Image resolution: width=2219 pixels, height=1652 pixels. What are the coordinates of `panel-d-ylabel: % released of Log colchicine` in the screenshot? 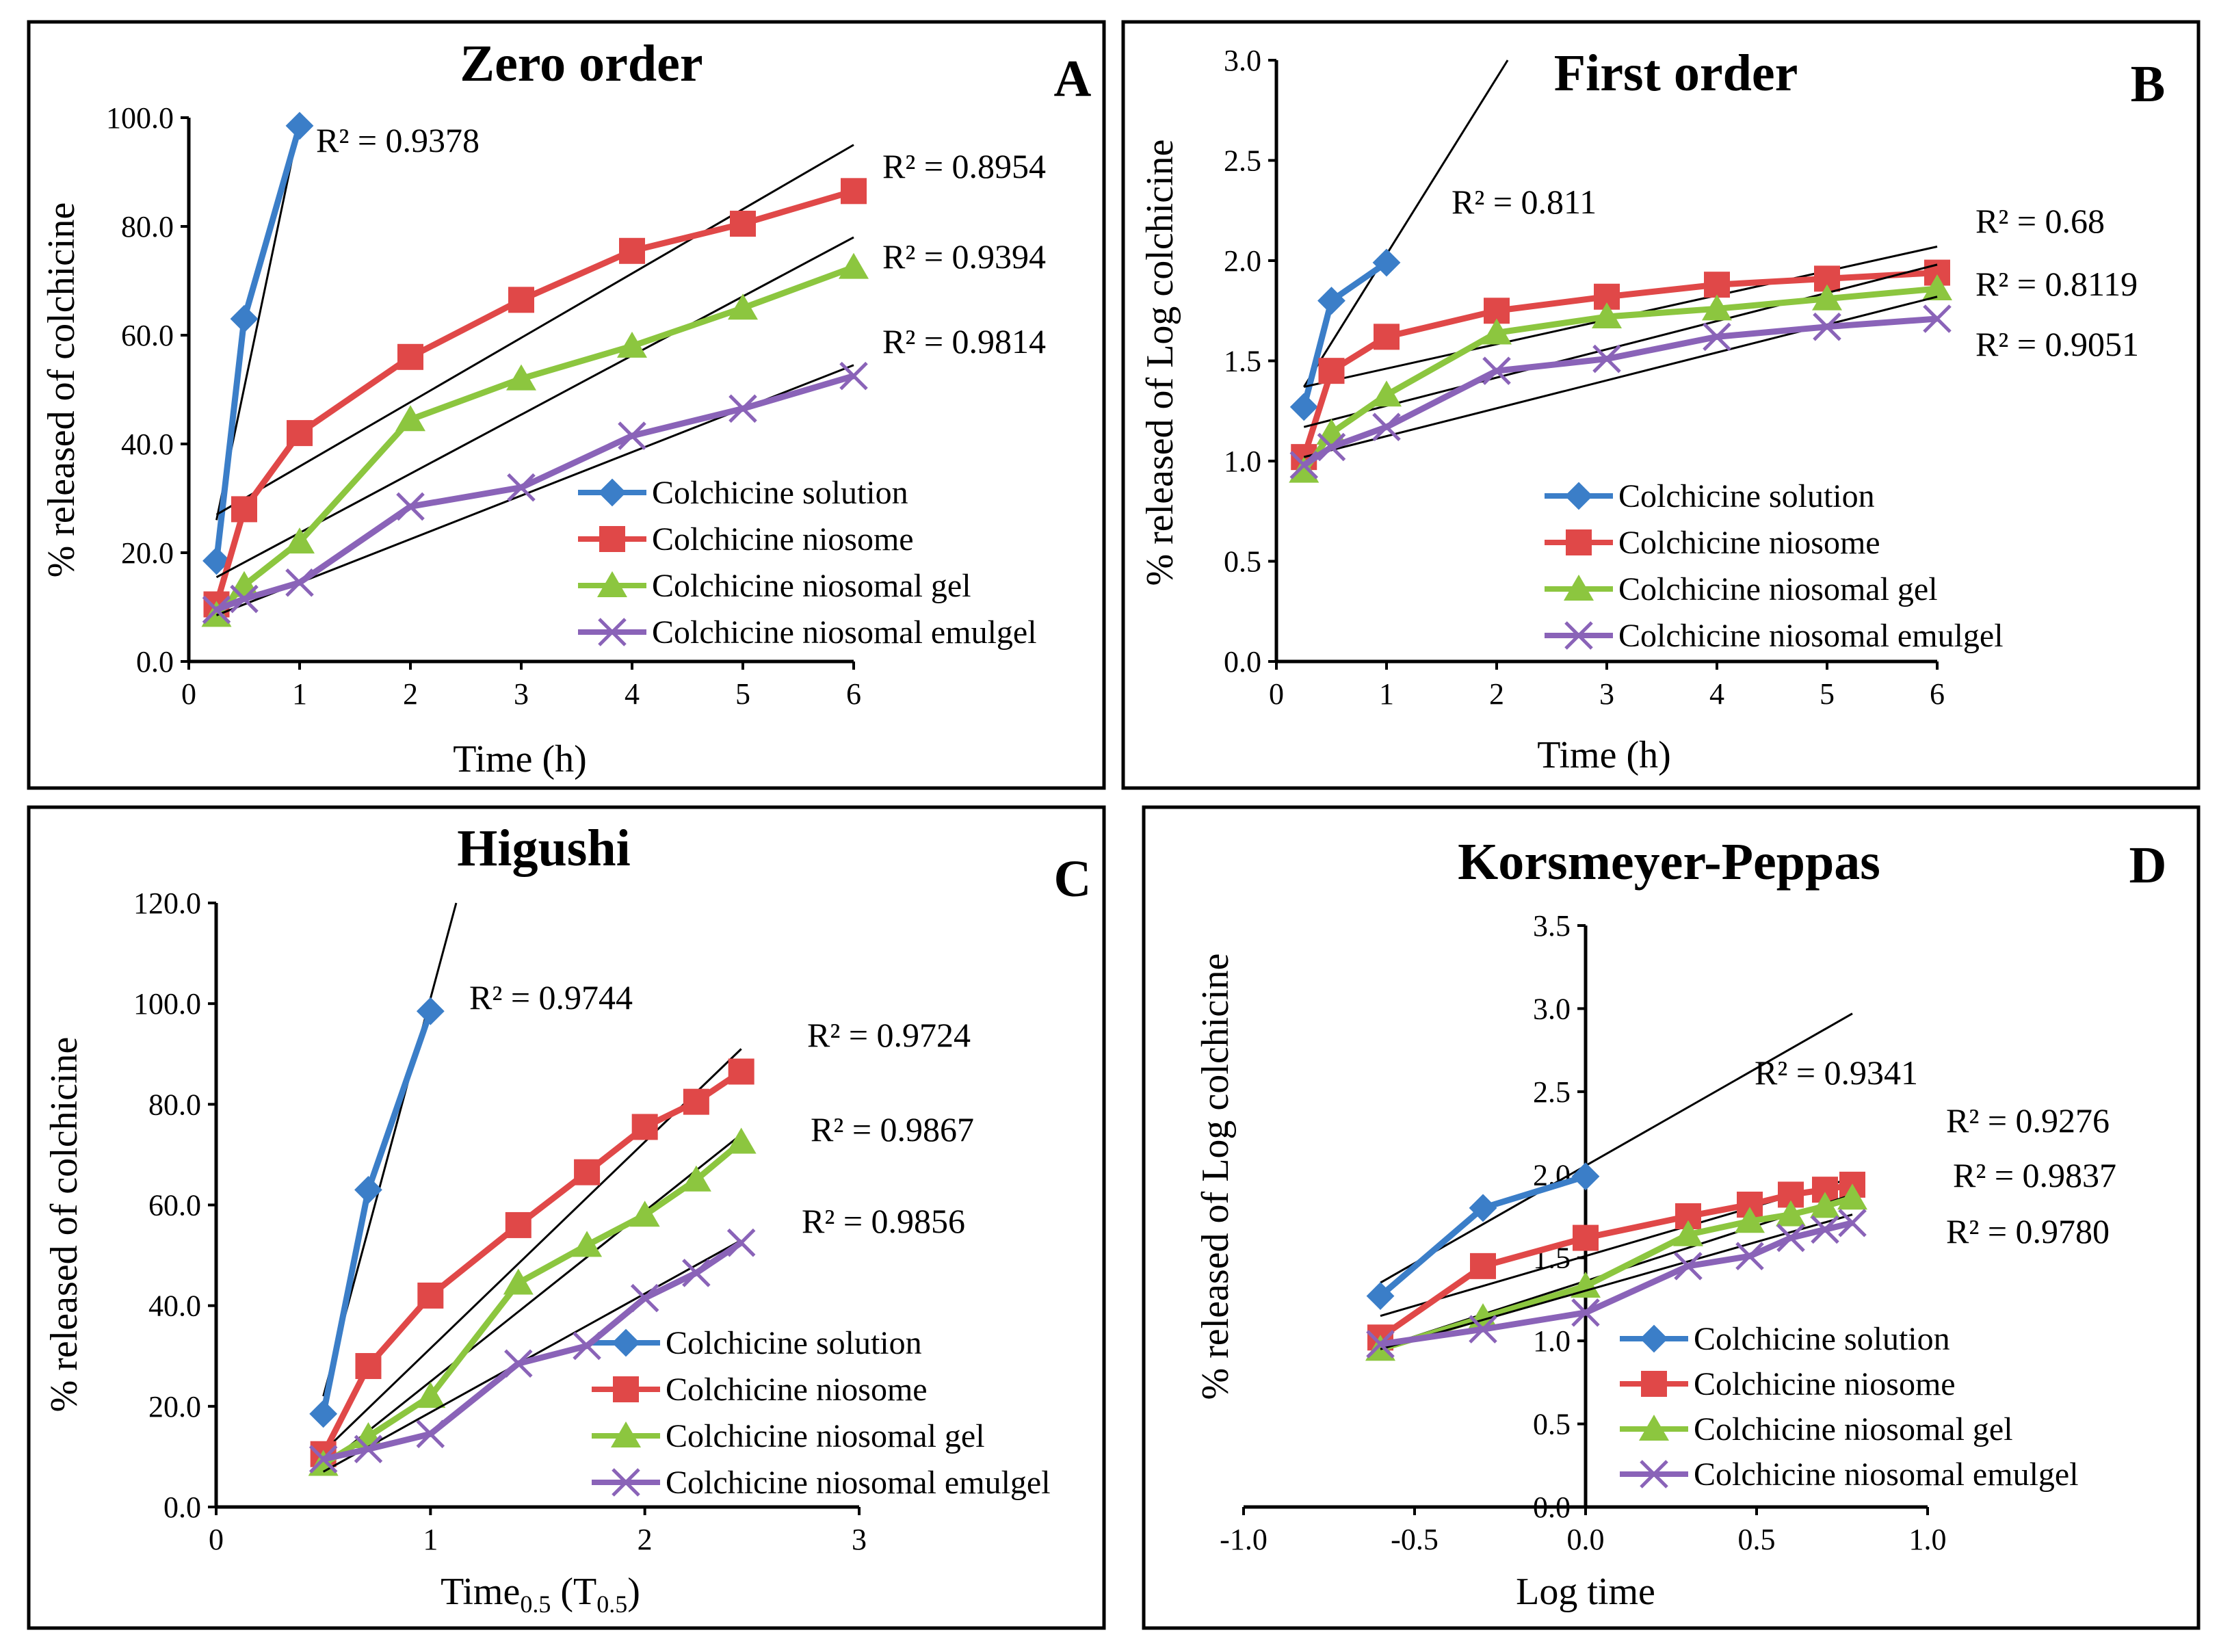 It's located at (1215, 1176).